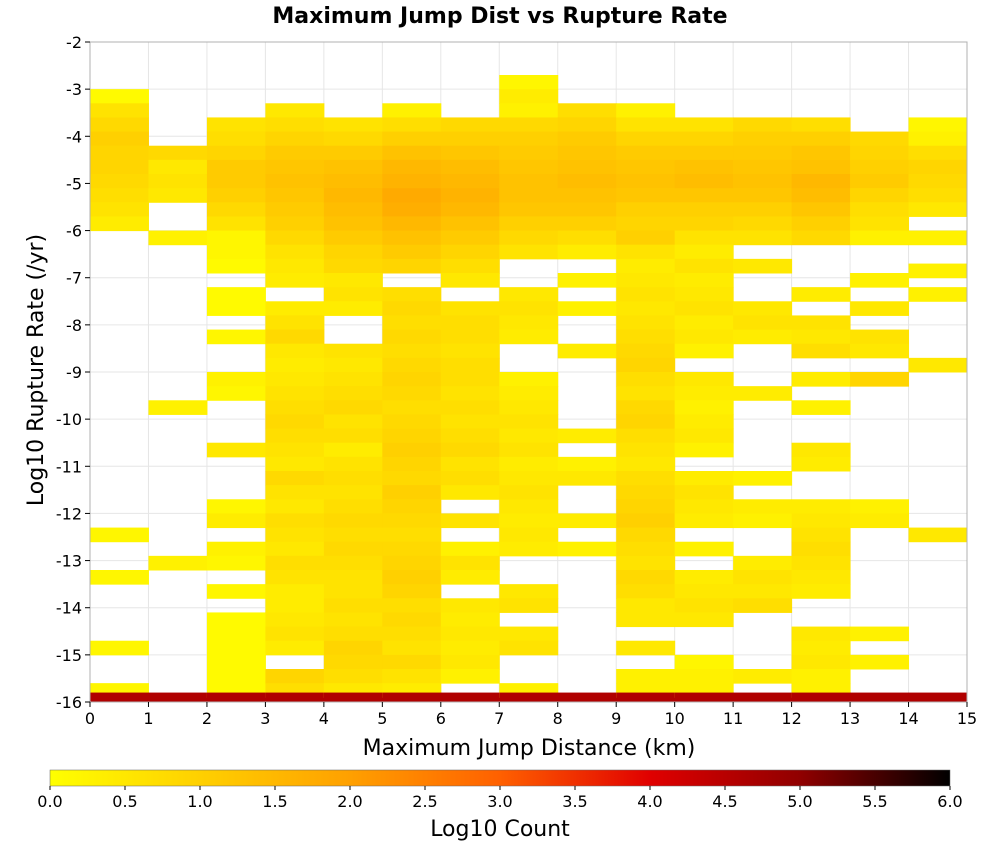  Describe the element at coordinates (529, 748) in the screenshot. I see `x-axis-label: Maximum Jump Distance (km)` at that location.